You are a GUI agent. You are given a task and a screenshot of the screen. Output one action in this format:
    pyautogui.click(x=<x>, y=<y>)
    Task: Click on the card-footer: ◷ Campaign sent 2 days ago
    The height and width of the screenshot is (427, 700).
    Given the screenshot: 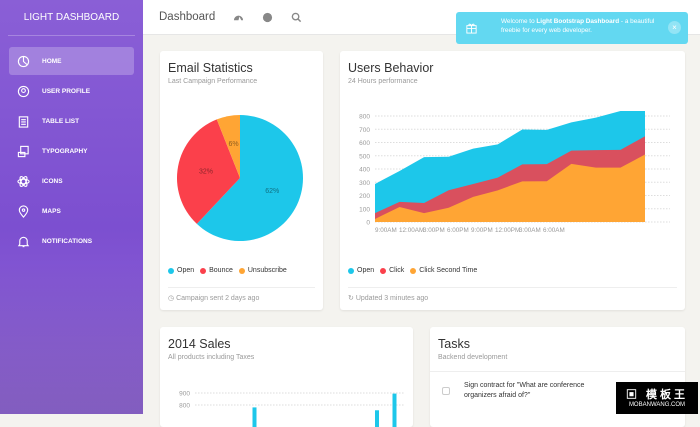 What is the action you would take?
    pyautogui.click(x=241, y=294)
    